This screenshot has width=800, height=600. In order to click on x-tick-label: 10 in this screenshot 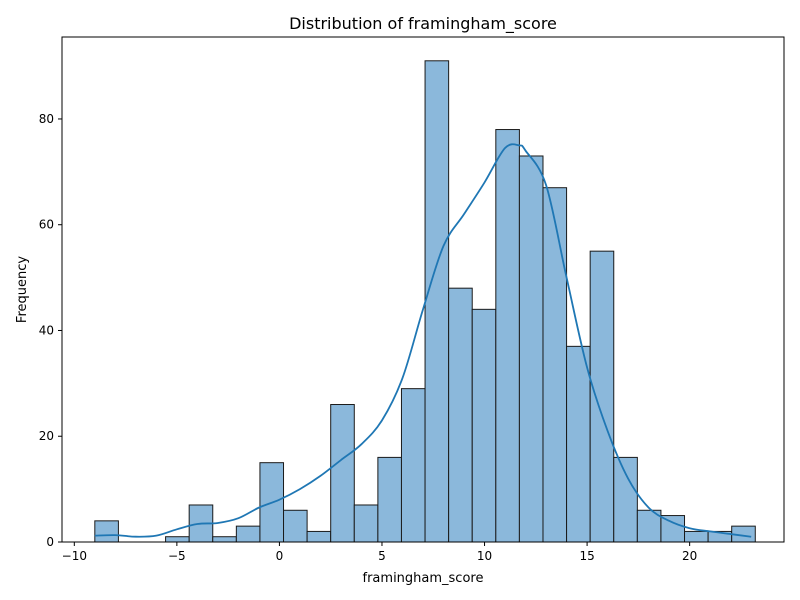, I will do `click(484, 556)`.